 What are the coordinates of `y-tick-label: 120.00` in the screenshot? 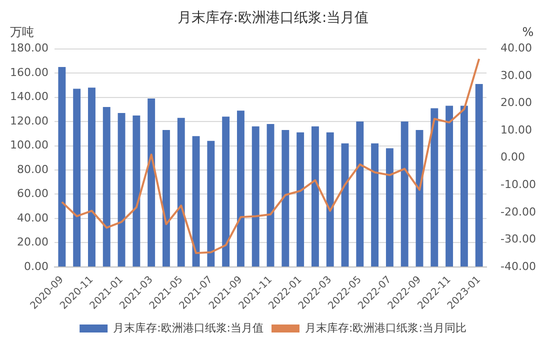 It's located at (29, 121).